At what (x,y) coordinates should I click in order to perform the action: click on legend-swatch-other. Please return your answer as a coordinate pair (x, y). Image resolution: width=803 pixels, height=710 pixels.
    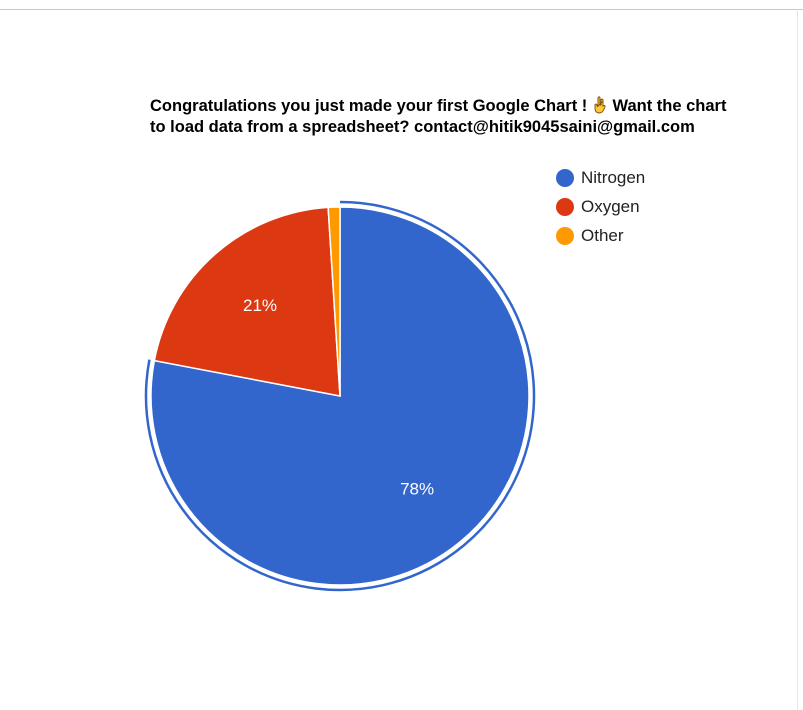
    Looking at the image, I should click on (565, 235).